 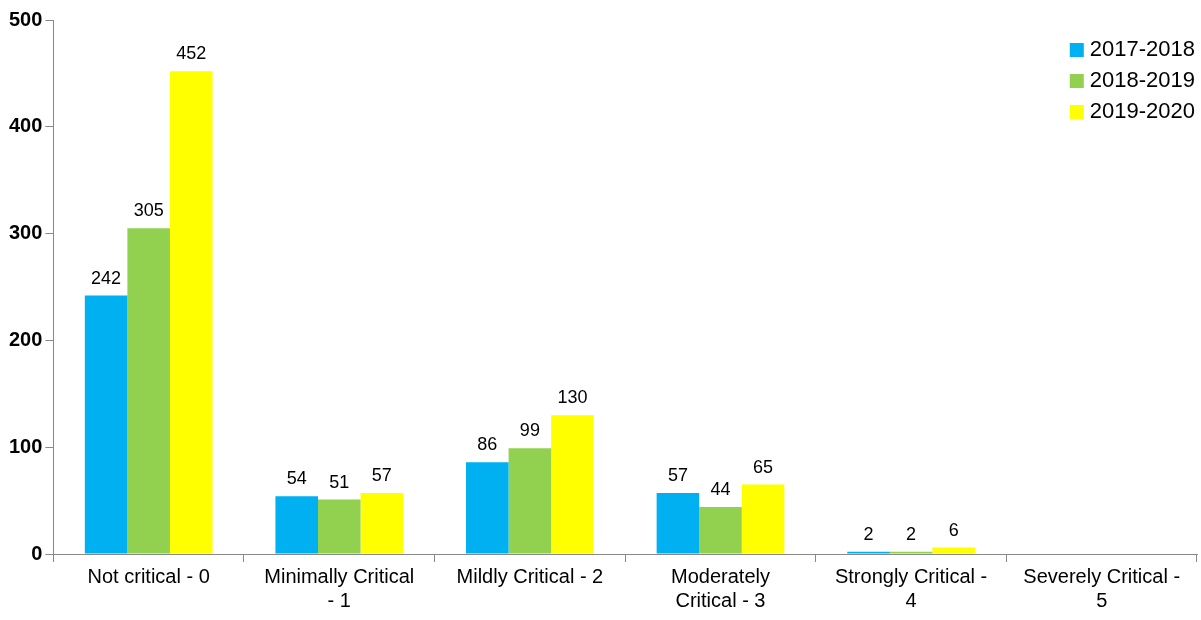 What do you see at coordinates (25, 338) in the screenshot?
I see `y-tick-label: 200` at bounding box center [25, 338].